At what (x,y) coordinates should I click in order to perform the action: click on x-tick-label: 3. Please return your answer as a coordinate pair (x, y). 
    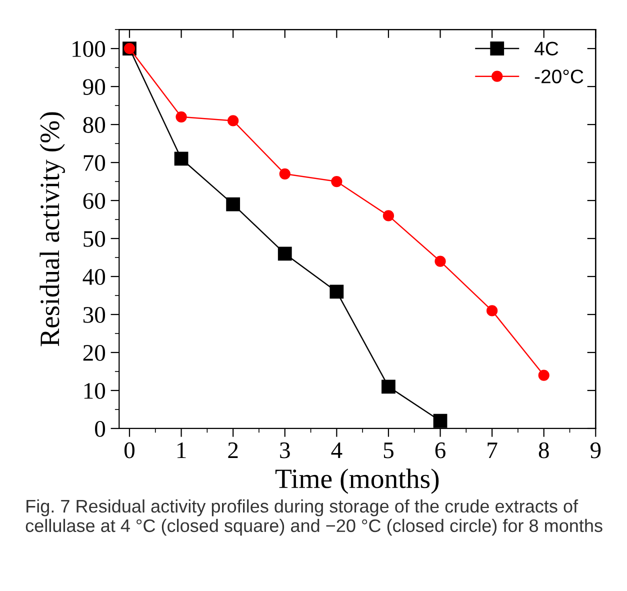
    Looking at the image, I should click on (285, 450).